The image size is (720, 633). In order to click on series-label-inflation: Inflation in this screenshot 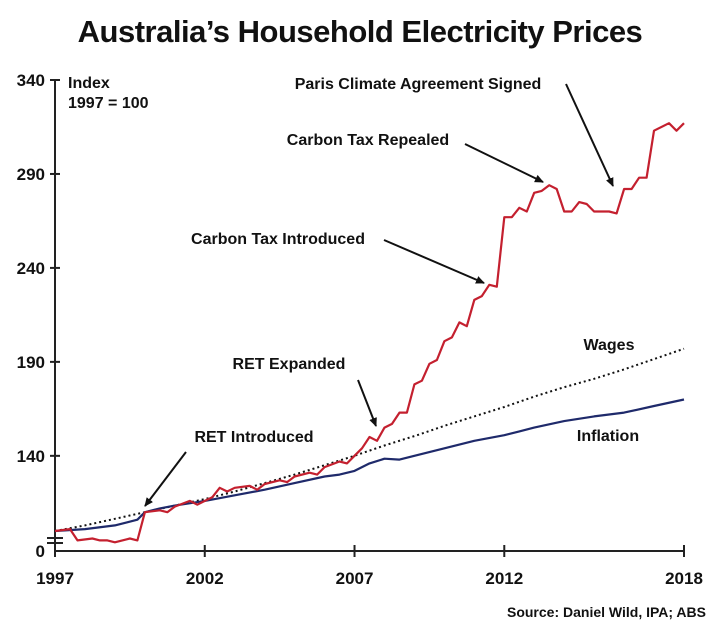, I will do `click(608, 436)`.